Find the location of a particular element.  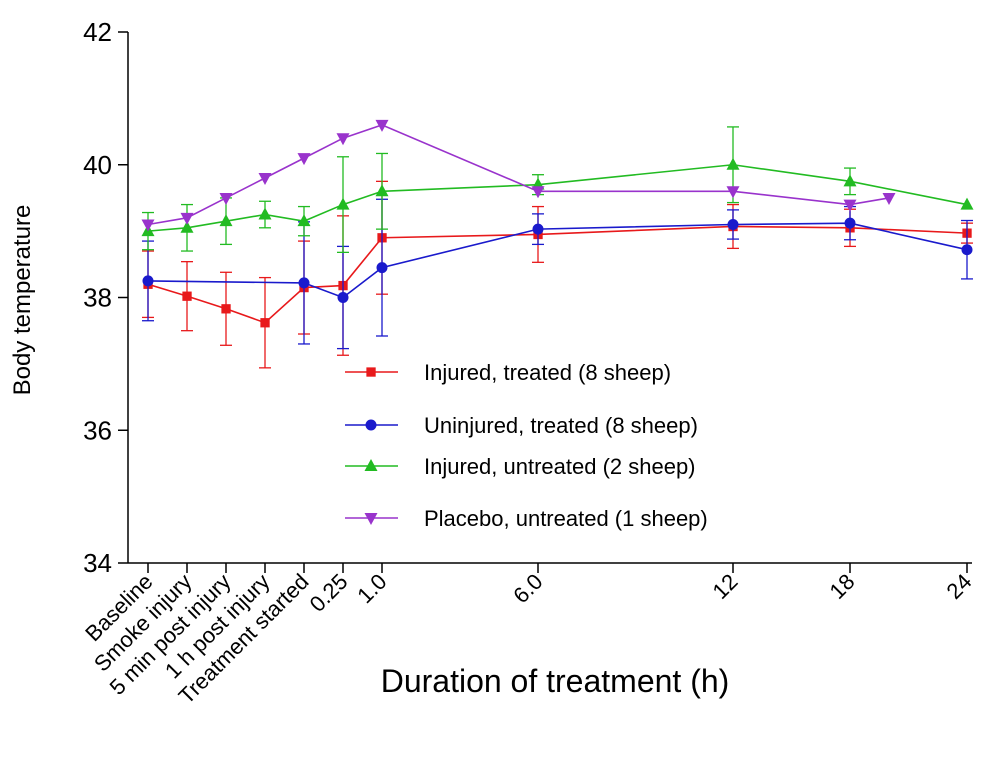

y-tick-label: 36 is located at coordinates (97, 430).